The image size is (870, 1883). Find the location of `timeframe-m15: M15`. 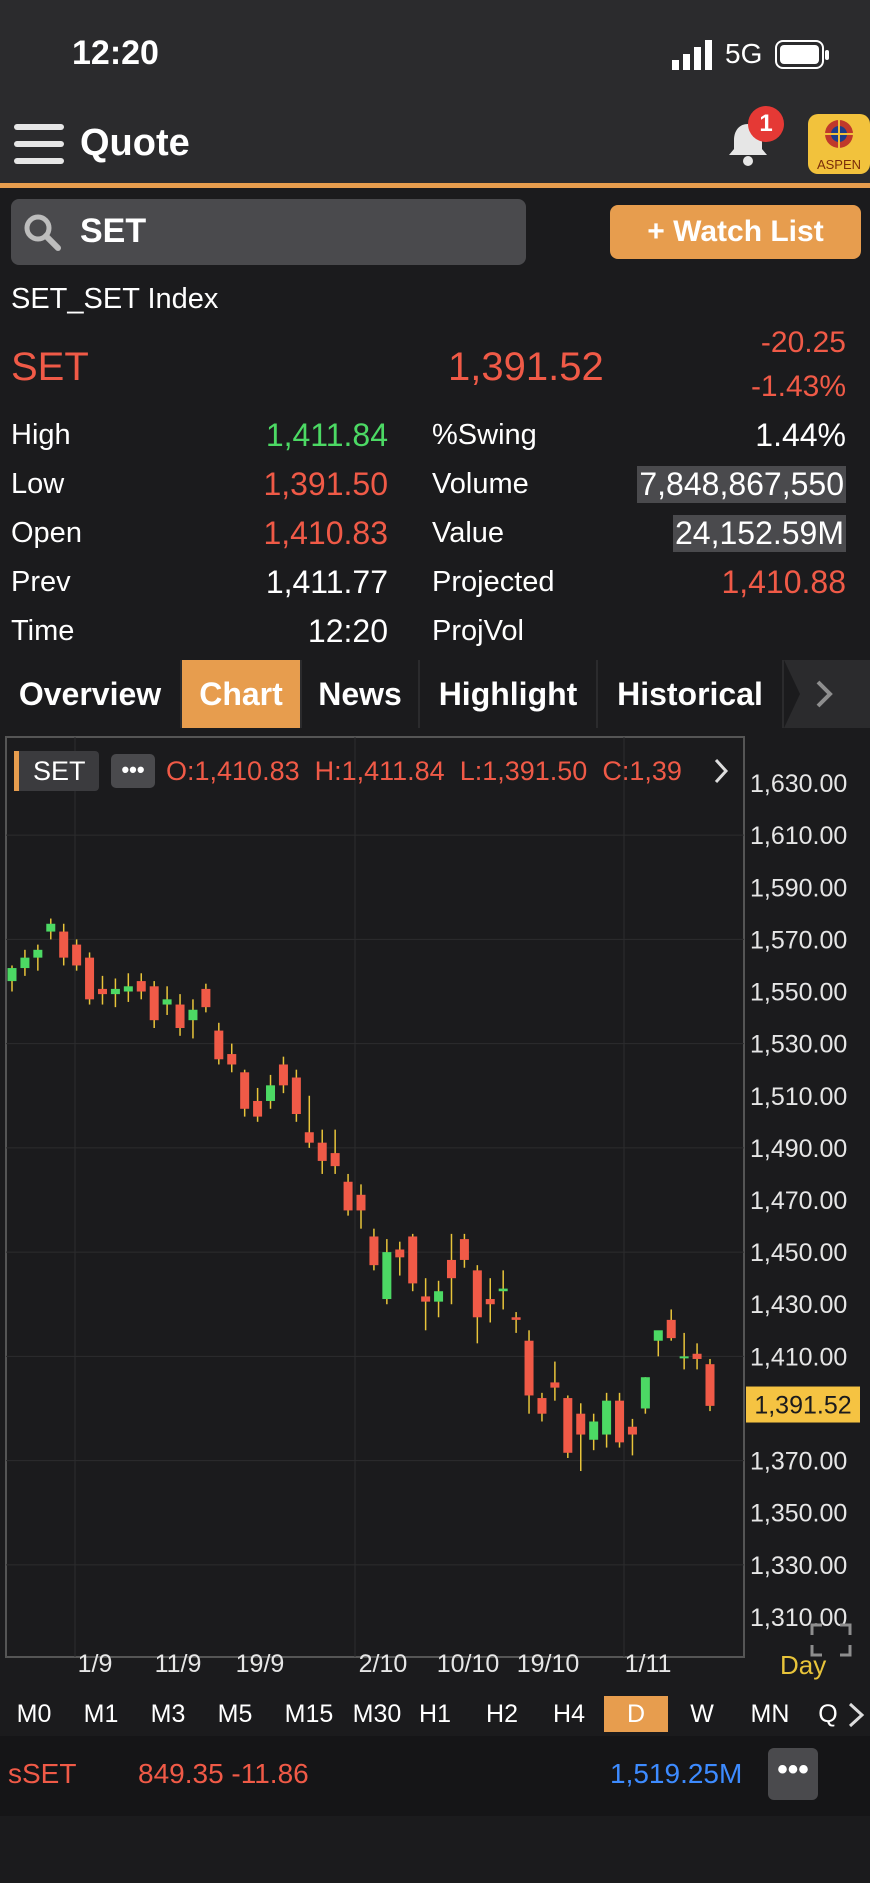

timeframe-m15: M15 is located at coordinates (309, 1714).